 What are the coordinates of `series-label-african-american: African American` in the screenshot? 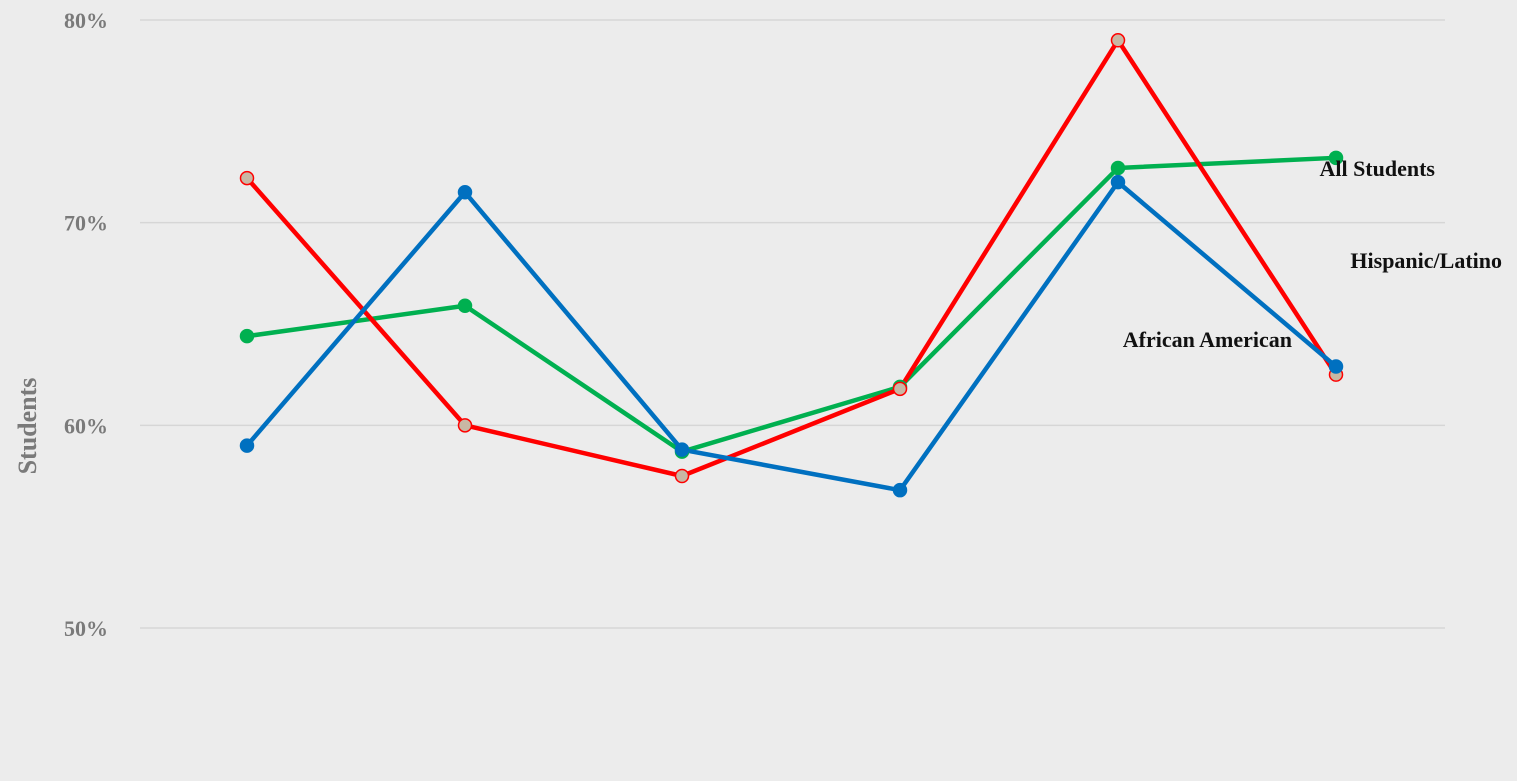 It's located at (1207, 339).